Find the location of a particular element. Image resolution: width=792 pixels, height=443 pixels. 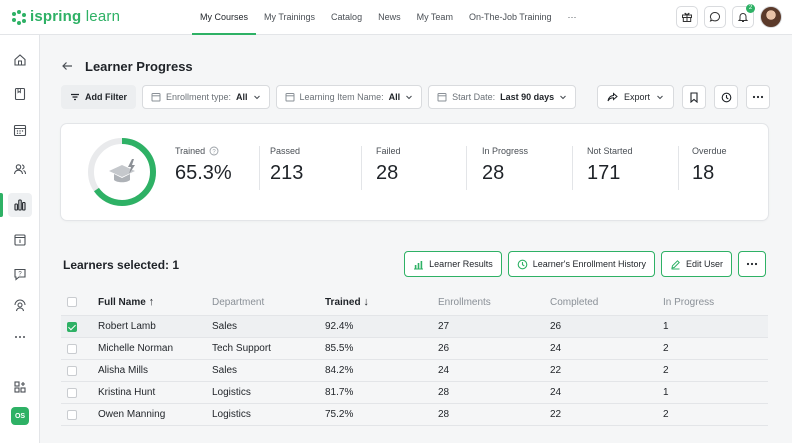

cell-full-name: Michelle Norman is located at coordinates (136, 348).